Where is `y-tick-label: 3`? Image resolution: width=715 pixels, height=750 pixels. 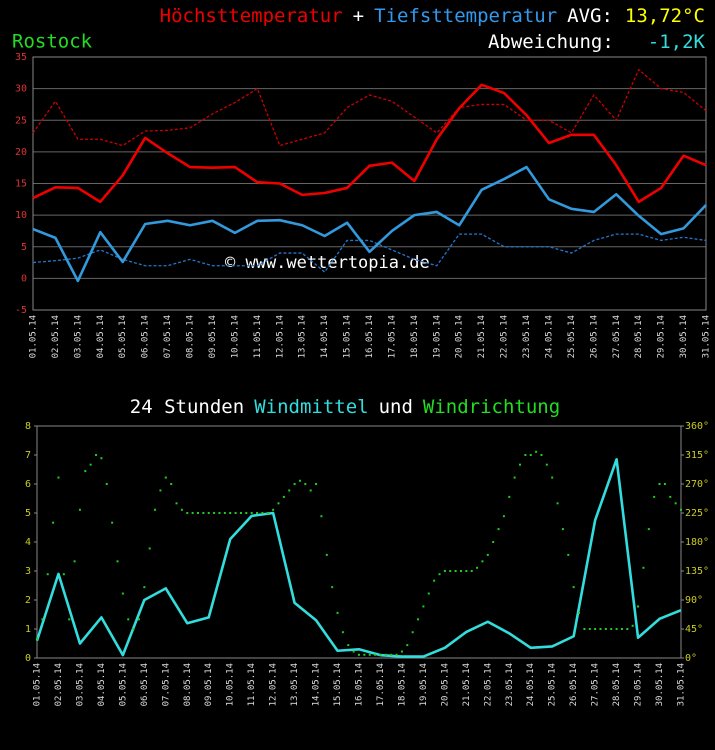 y-tick-label: 3 is located at coordinates (28, 571).